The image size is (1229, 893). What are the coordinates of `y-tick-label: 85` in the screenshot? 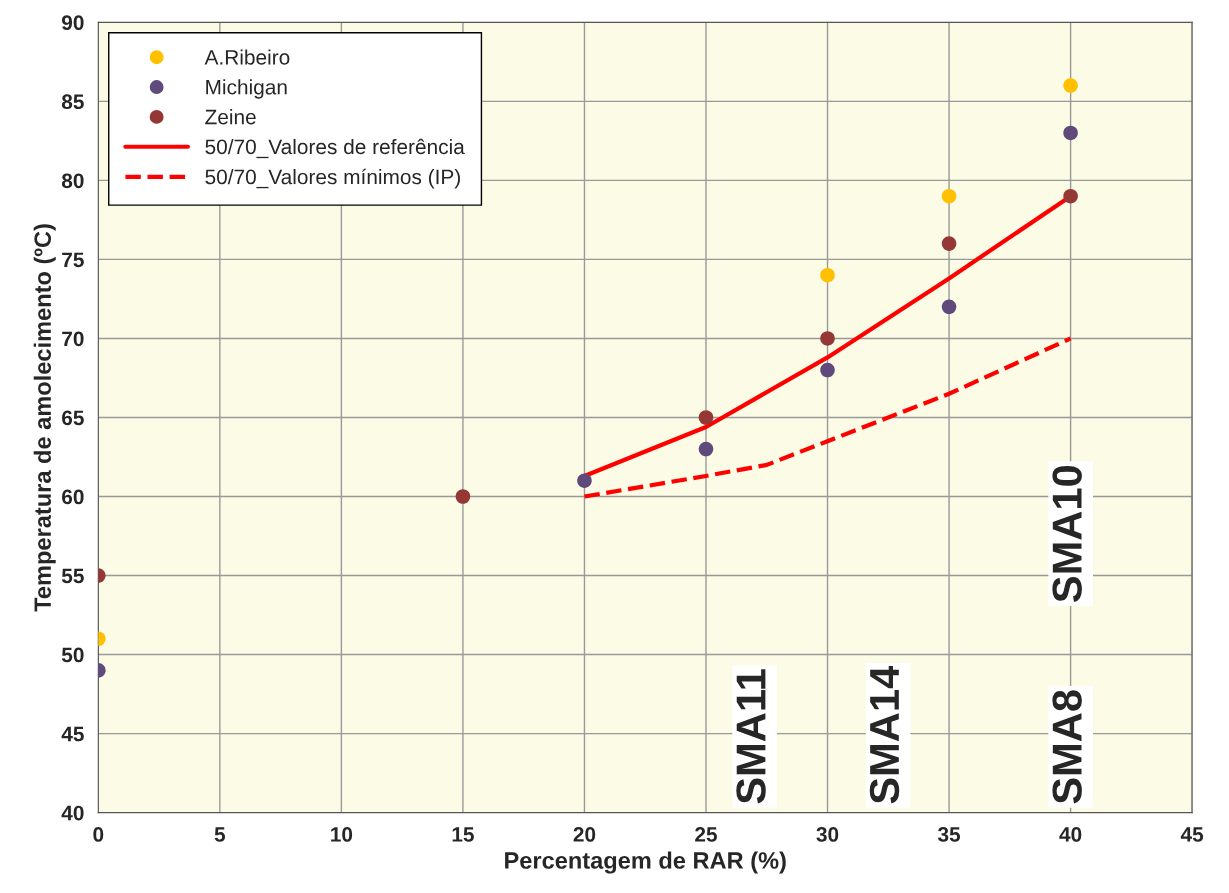 It's located at (72, 102).